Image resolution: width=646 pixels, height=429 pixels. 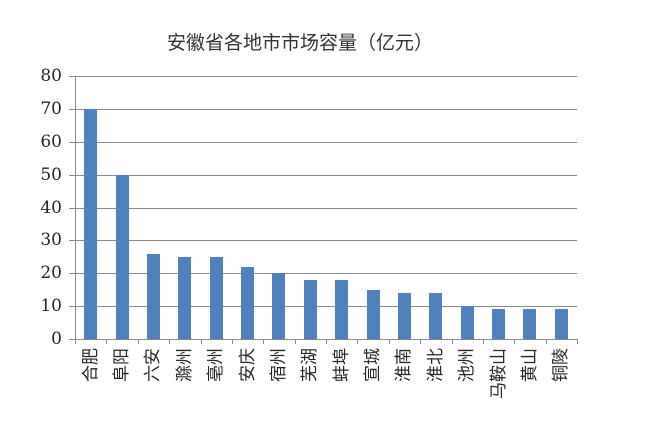 What do you see at coordinates (530, 365) in the screenshot?
I see `x-category-label: 黄山` at bounding box center [530, 365].